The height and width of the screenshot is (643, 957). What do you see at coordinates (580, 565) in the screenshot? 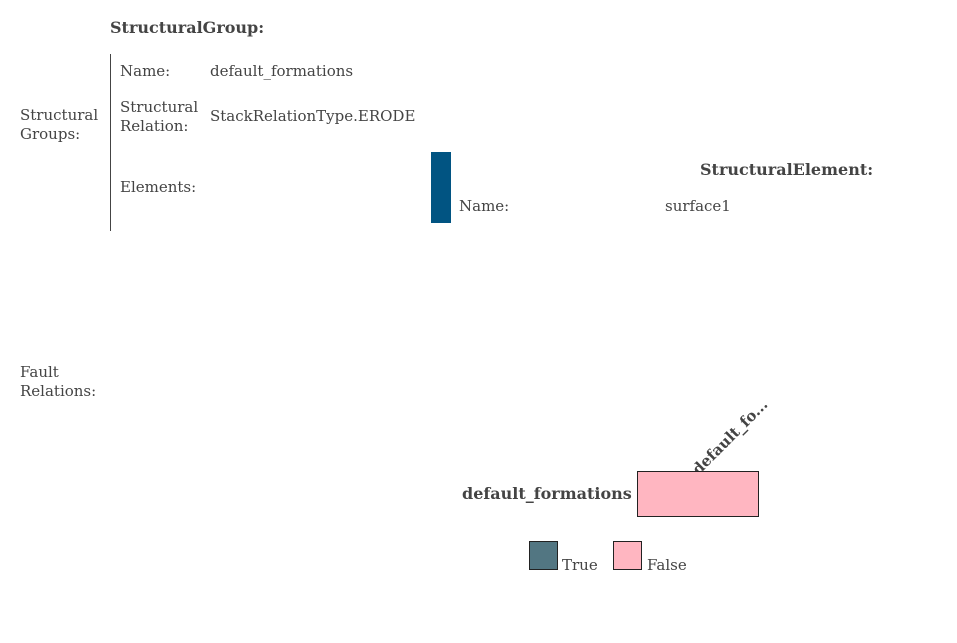
I see `legend-true-label: True` at bounding box center [580, 565].